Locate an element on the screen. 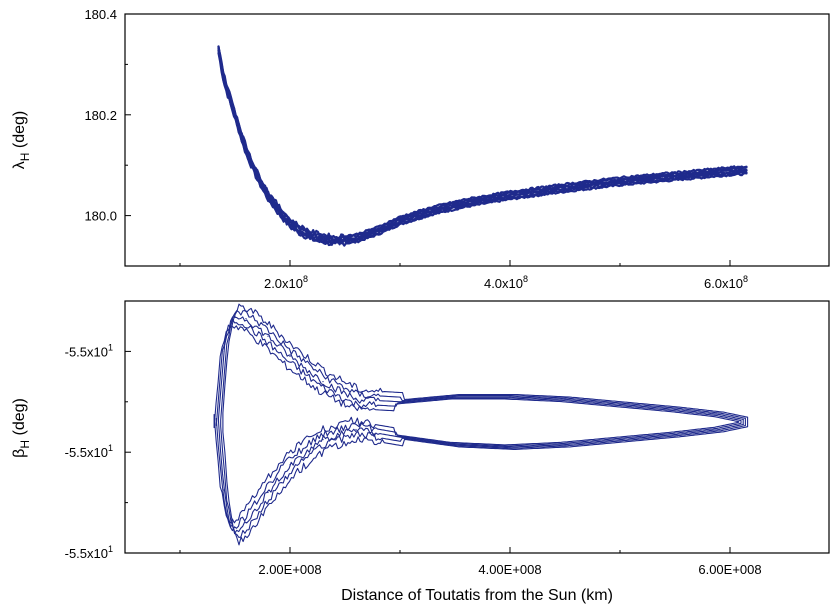 The width and height of the screenshot is (832, 610). lambda-x-tick-label: 2.0x10⁸ is located at coordinates (286, 282).